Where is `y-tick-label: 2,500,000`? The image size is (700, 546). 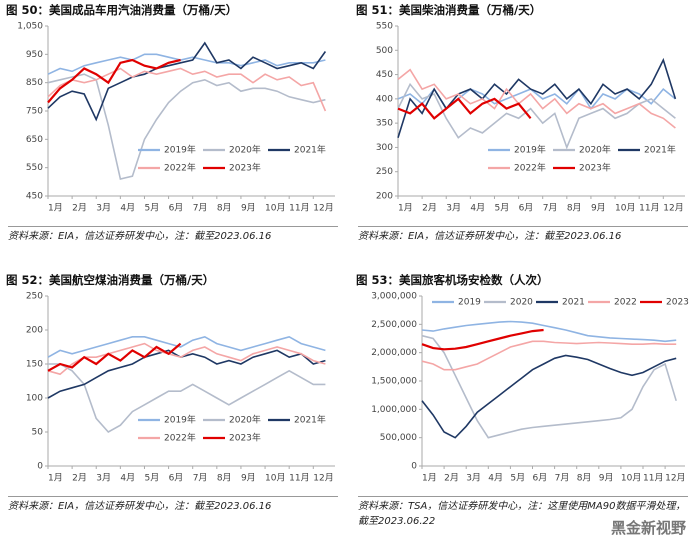 y-tick-label: 2,500,000 is located at coordinates (394, 325).